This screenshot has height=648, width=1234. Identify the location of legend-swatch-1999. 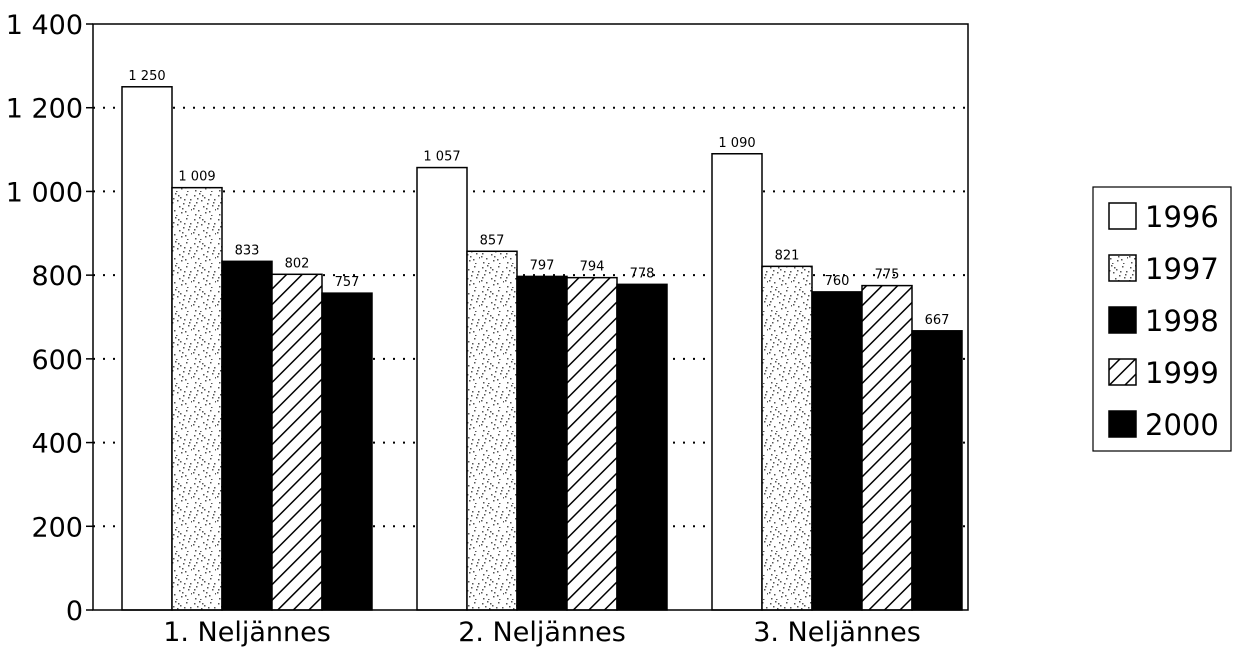
(1122, 372).